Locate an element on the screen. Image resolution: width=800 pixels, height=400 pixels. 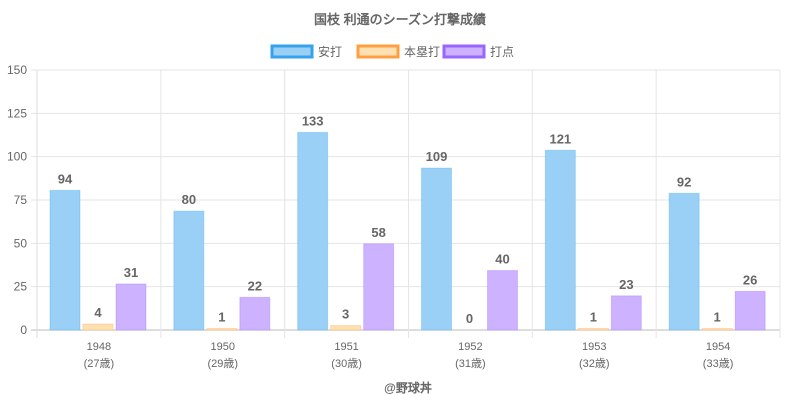
legend-label-0: 安打 is located at coordinates (330, 51).